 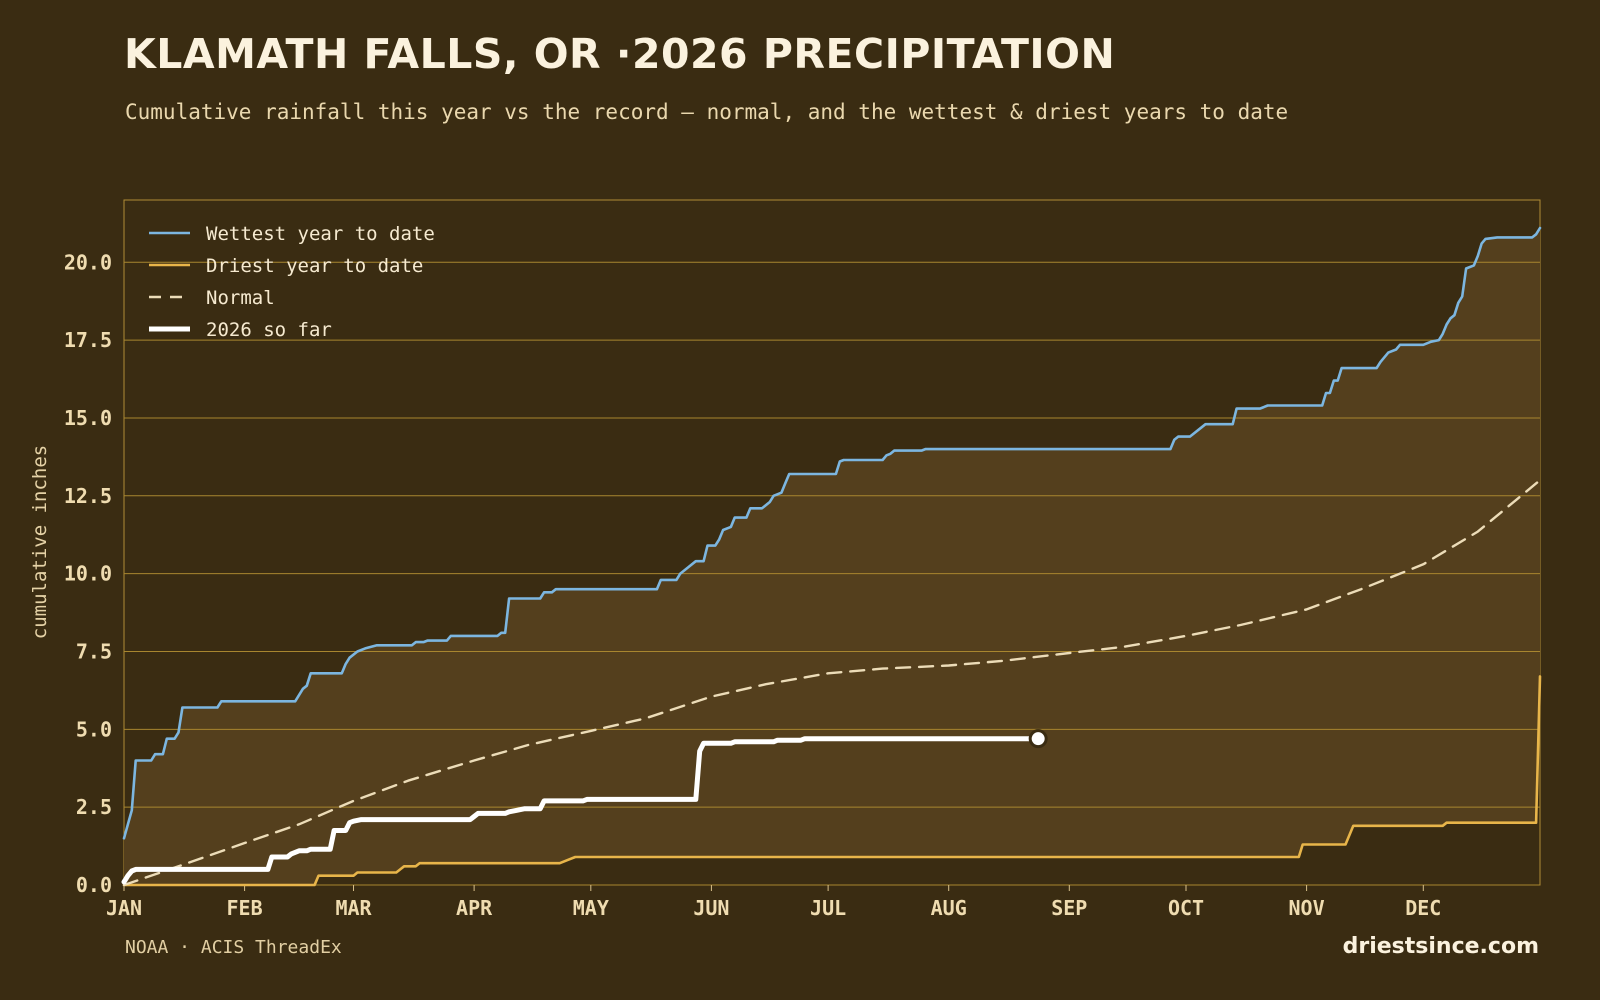 I want to click on x-tick-label: APR, so click(x=474, y=908).